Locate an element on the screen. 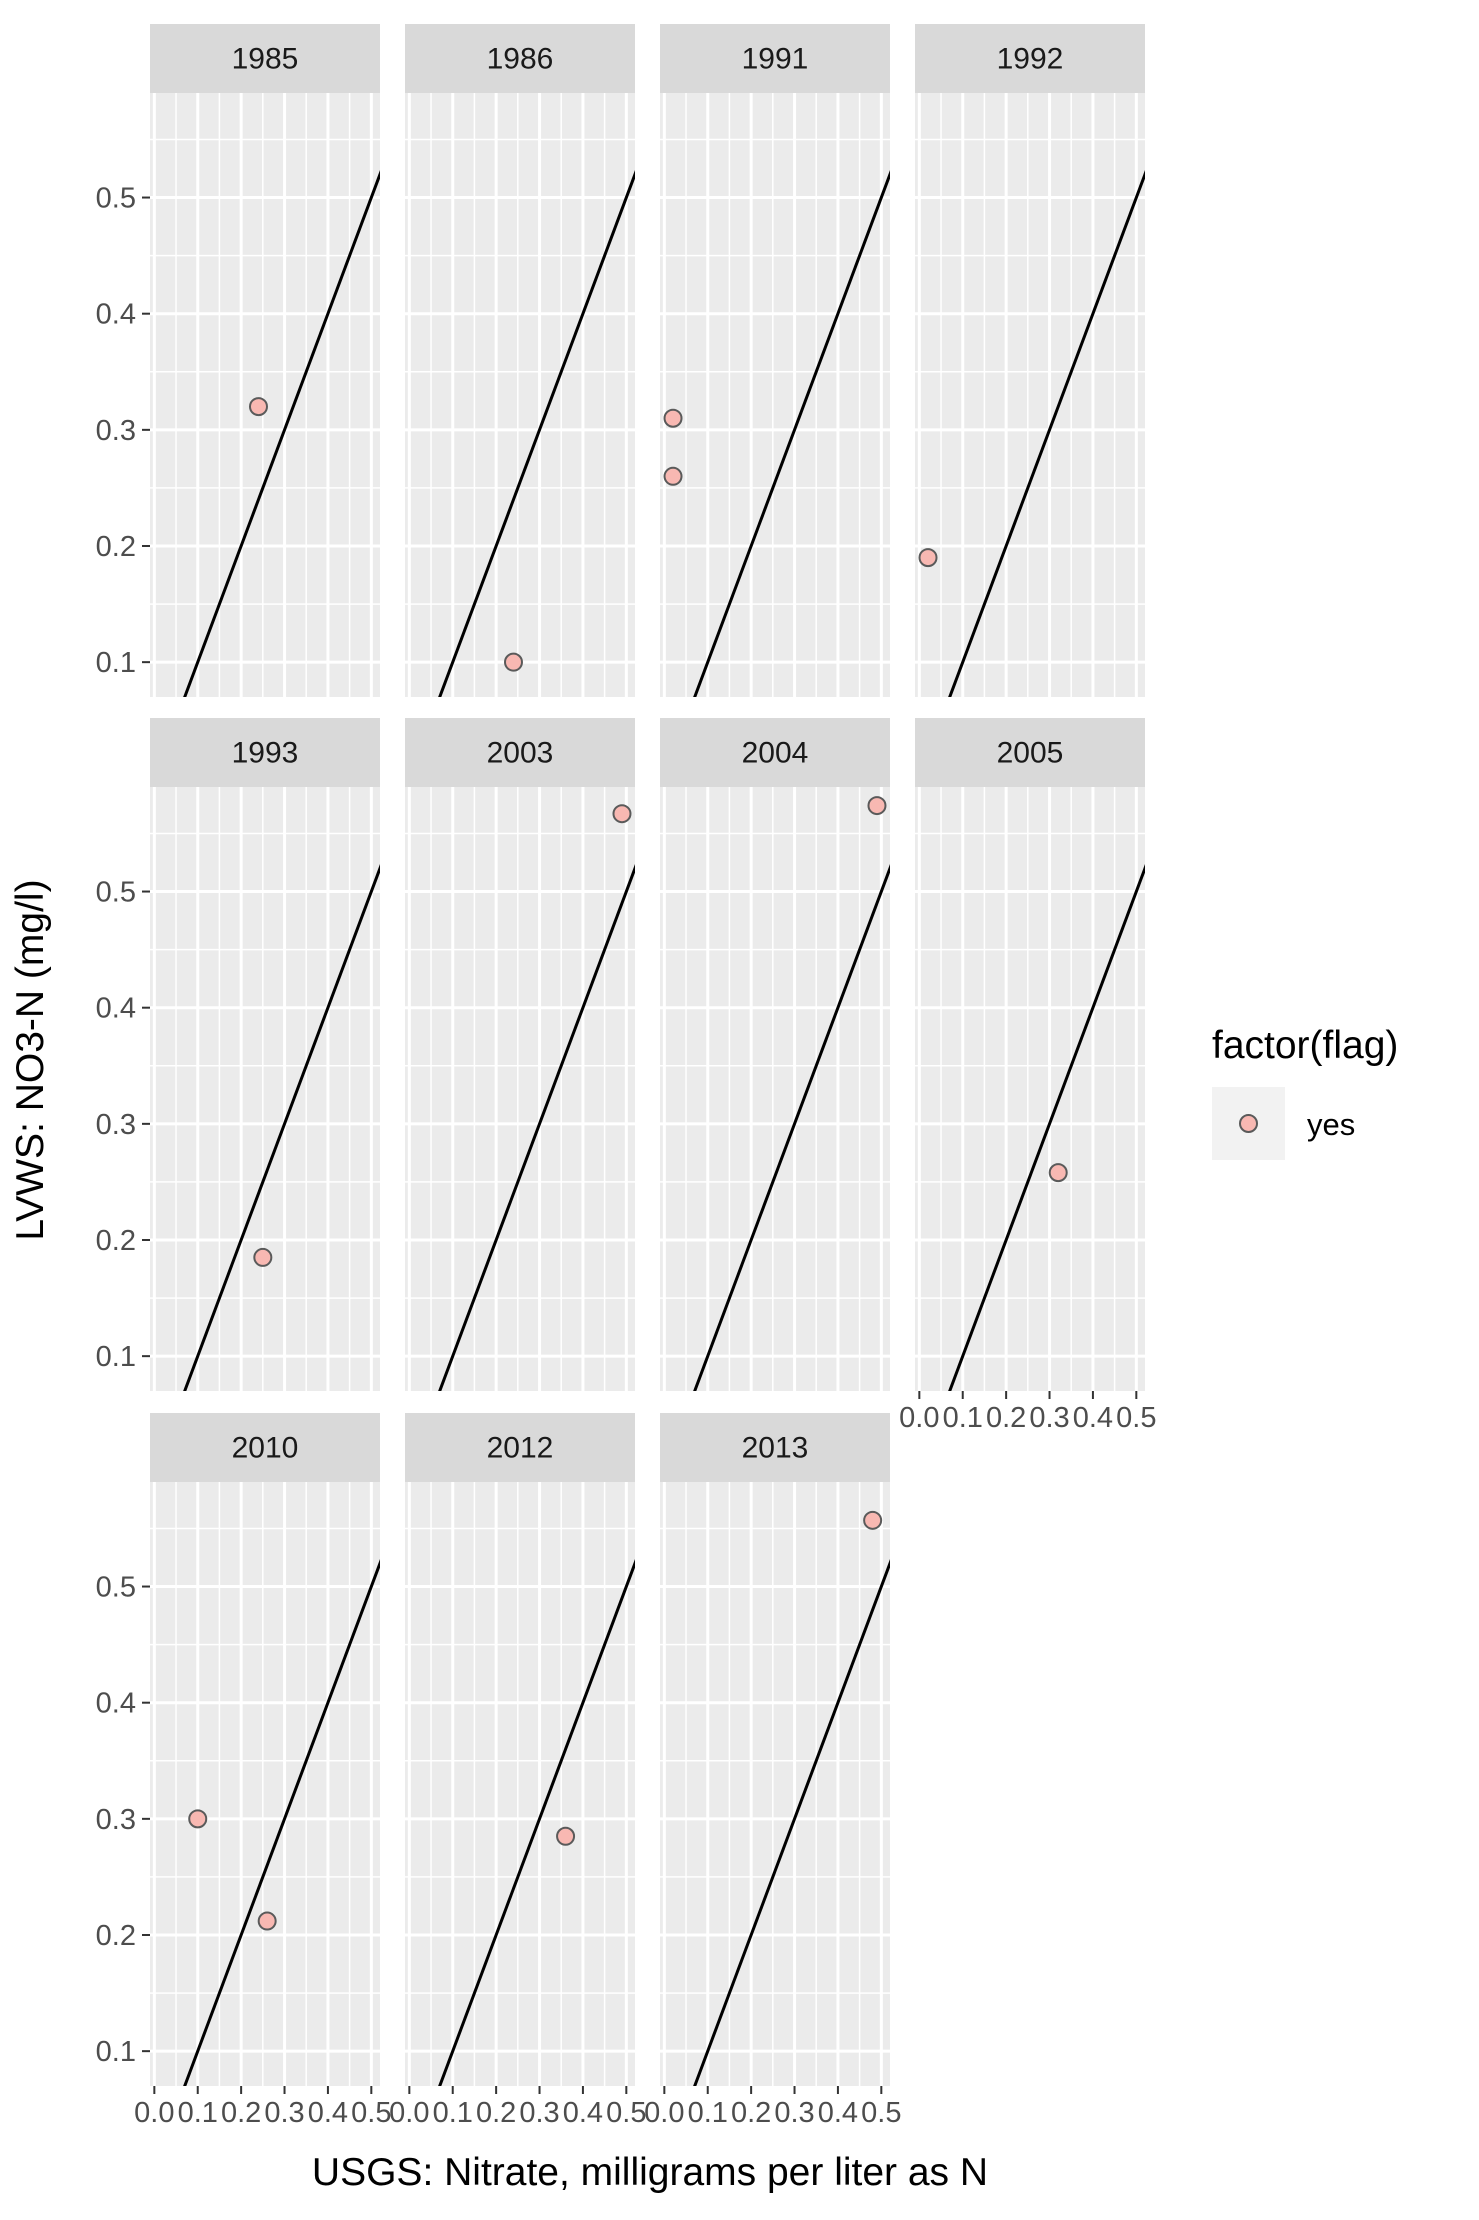 The width and height of the screenshot is (1479, 2220). facet-strip-label: 2005 is located at coordinates (1030, 753).